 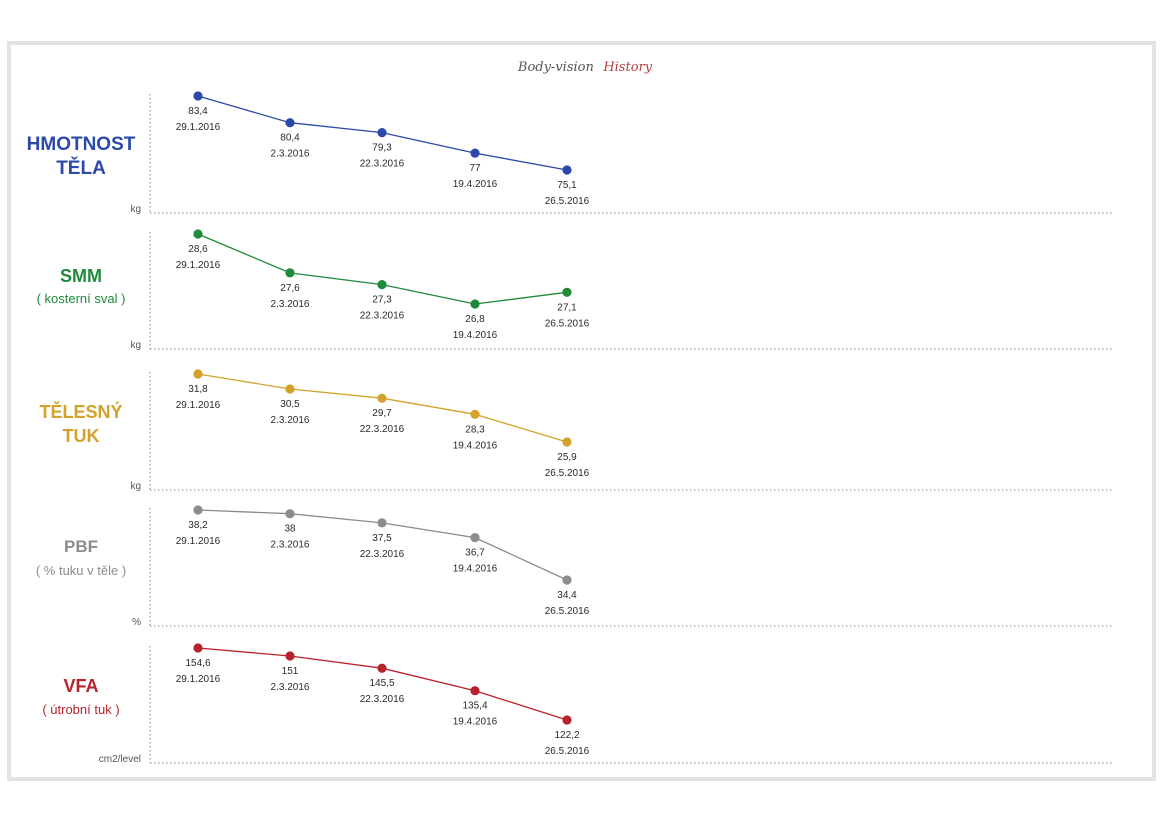 What do you see at coordinates (382, 538) in the screenshot?
I see `value-label: 37,5` at bounding box center [382, 538].